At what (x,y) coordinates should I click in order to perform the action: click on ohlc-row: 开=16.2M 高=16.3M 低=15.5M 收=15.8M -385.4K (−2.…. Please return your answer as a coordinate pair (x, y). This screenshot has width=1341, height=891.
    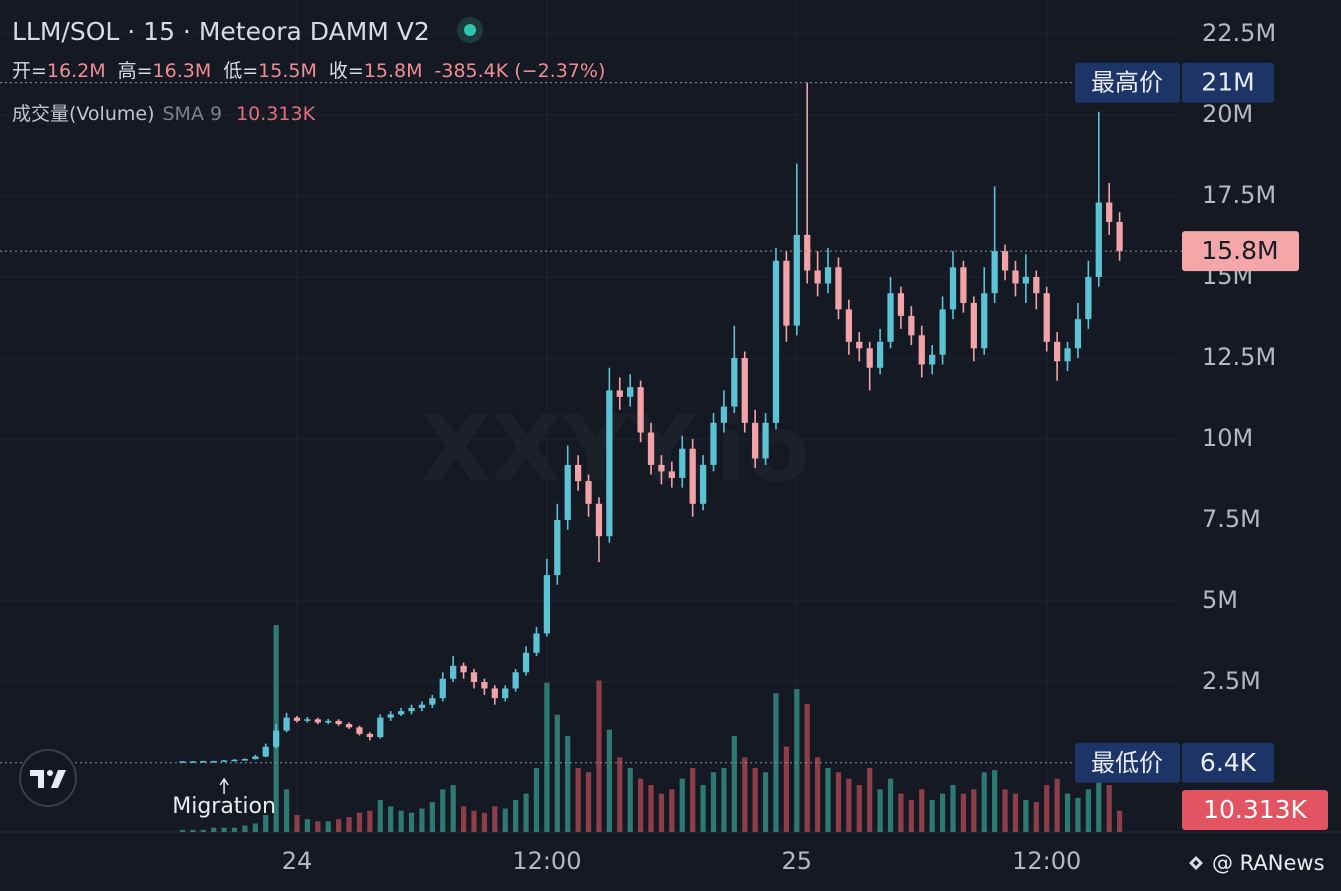
    Looking at the image, I should click on (314, 69).